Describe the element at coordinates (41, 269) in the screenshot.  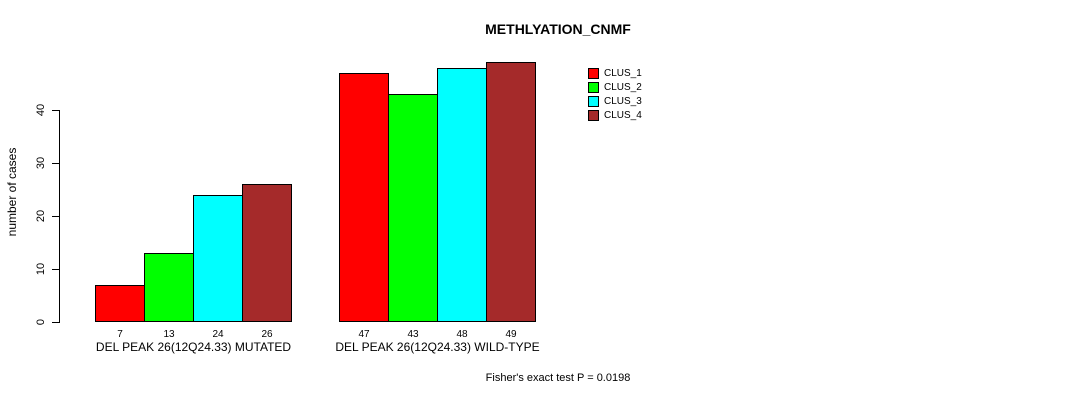
I see `y-tick-label: 10` at that location.